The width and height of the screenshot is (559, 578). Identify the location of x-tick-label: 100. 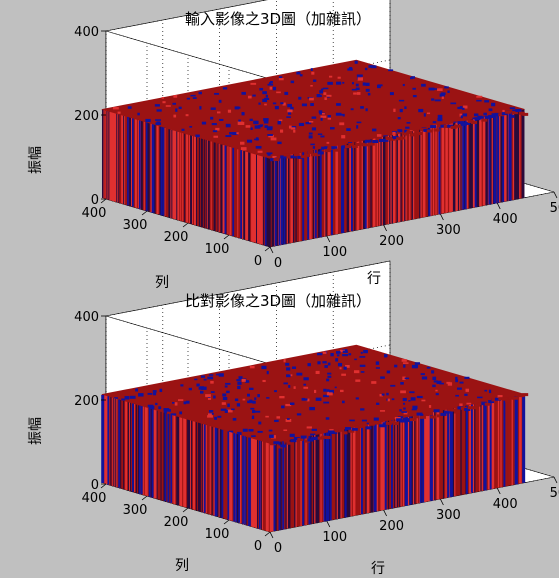
(334, 252).